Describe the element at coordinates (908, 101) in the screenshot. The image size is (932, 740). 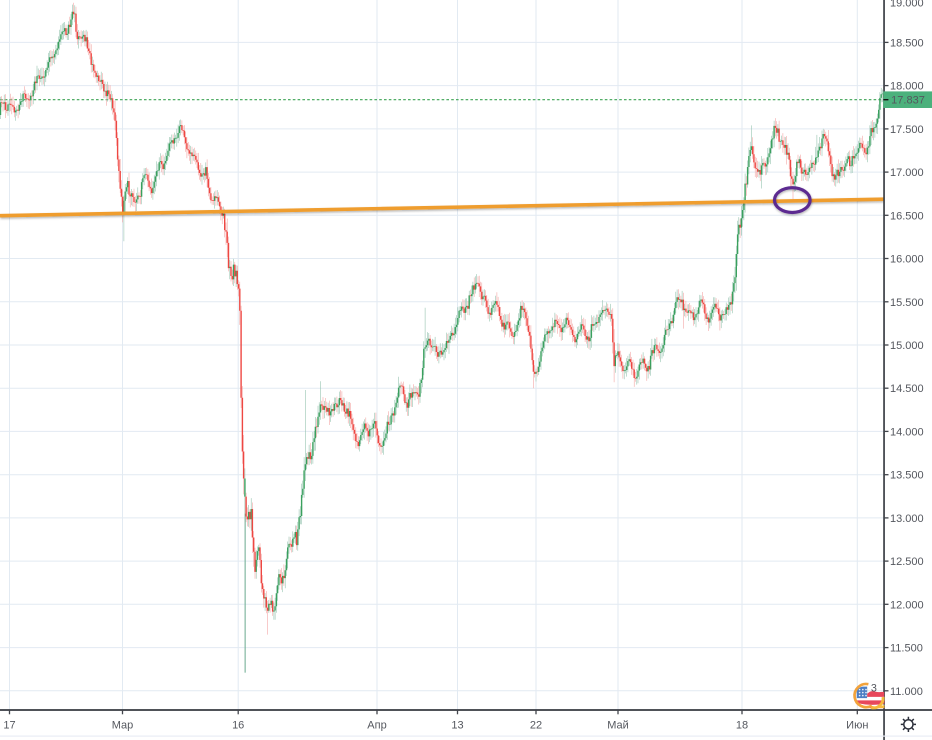
I see `svg-text: 17.837` at that location.